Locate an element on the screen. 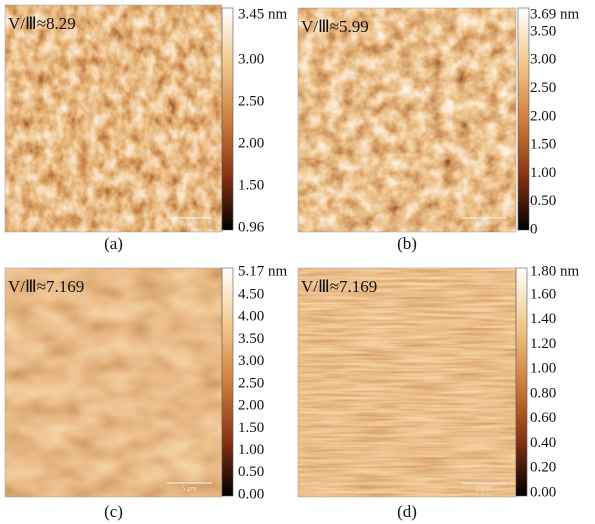 The image size is (595, 524). panel-label: (c) is located at coordinates (113, 511).